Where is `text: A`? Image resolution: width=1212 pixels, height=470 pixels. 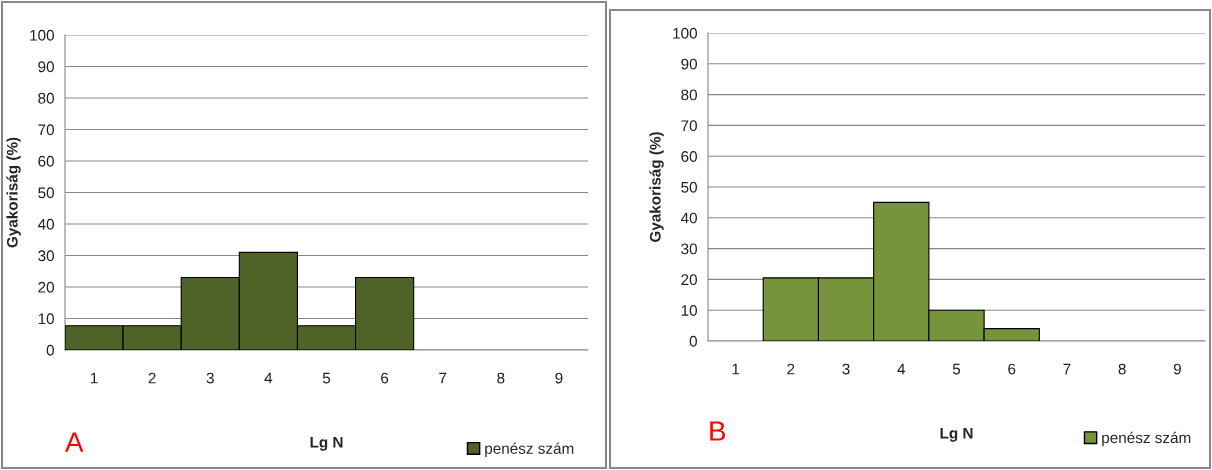
text: A is located at coordinates (74, 442).